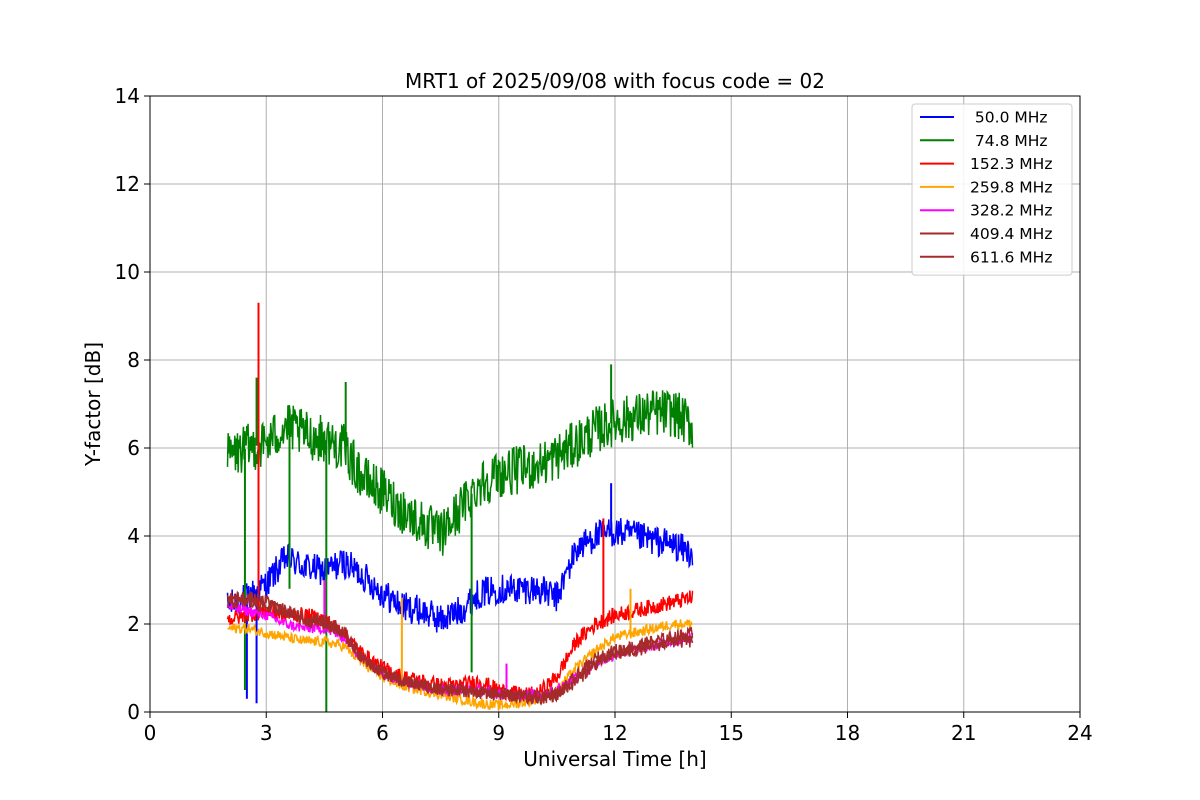 The image size is (1200, 800). What do you see at coordinates (1009, 141) in the screenshot?
I see `legend-label: 74.8 MHz` at bounding box center [1009, 141].